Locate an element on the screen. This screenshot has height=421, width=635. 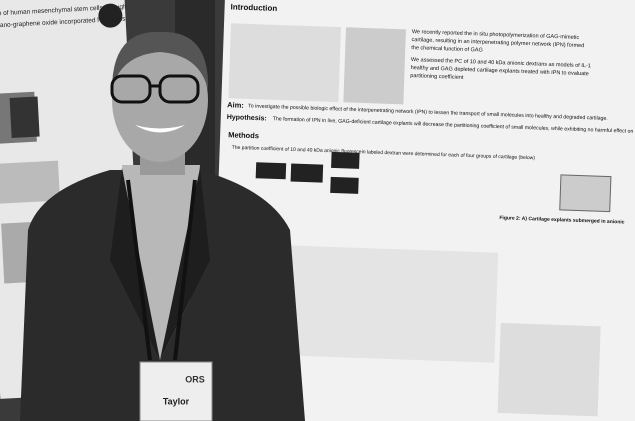
hypothesis-label: Hypothesis: is located at coordinates (247, 118).